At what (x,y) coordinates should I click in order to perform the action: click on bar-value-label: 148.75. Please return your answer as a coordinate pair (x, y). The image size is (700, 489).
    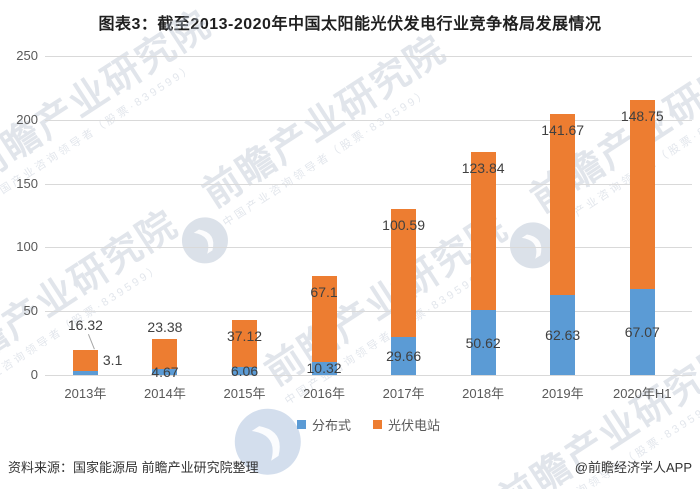
    Looking at the image, I should click on (642, 115).